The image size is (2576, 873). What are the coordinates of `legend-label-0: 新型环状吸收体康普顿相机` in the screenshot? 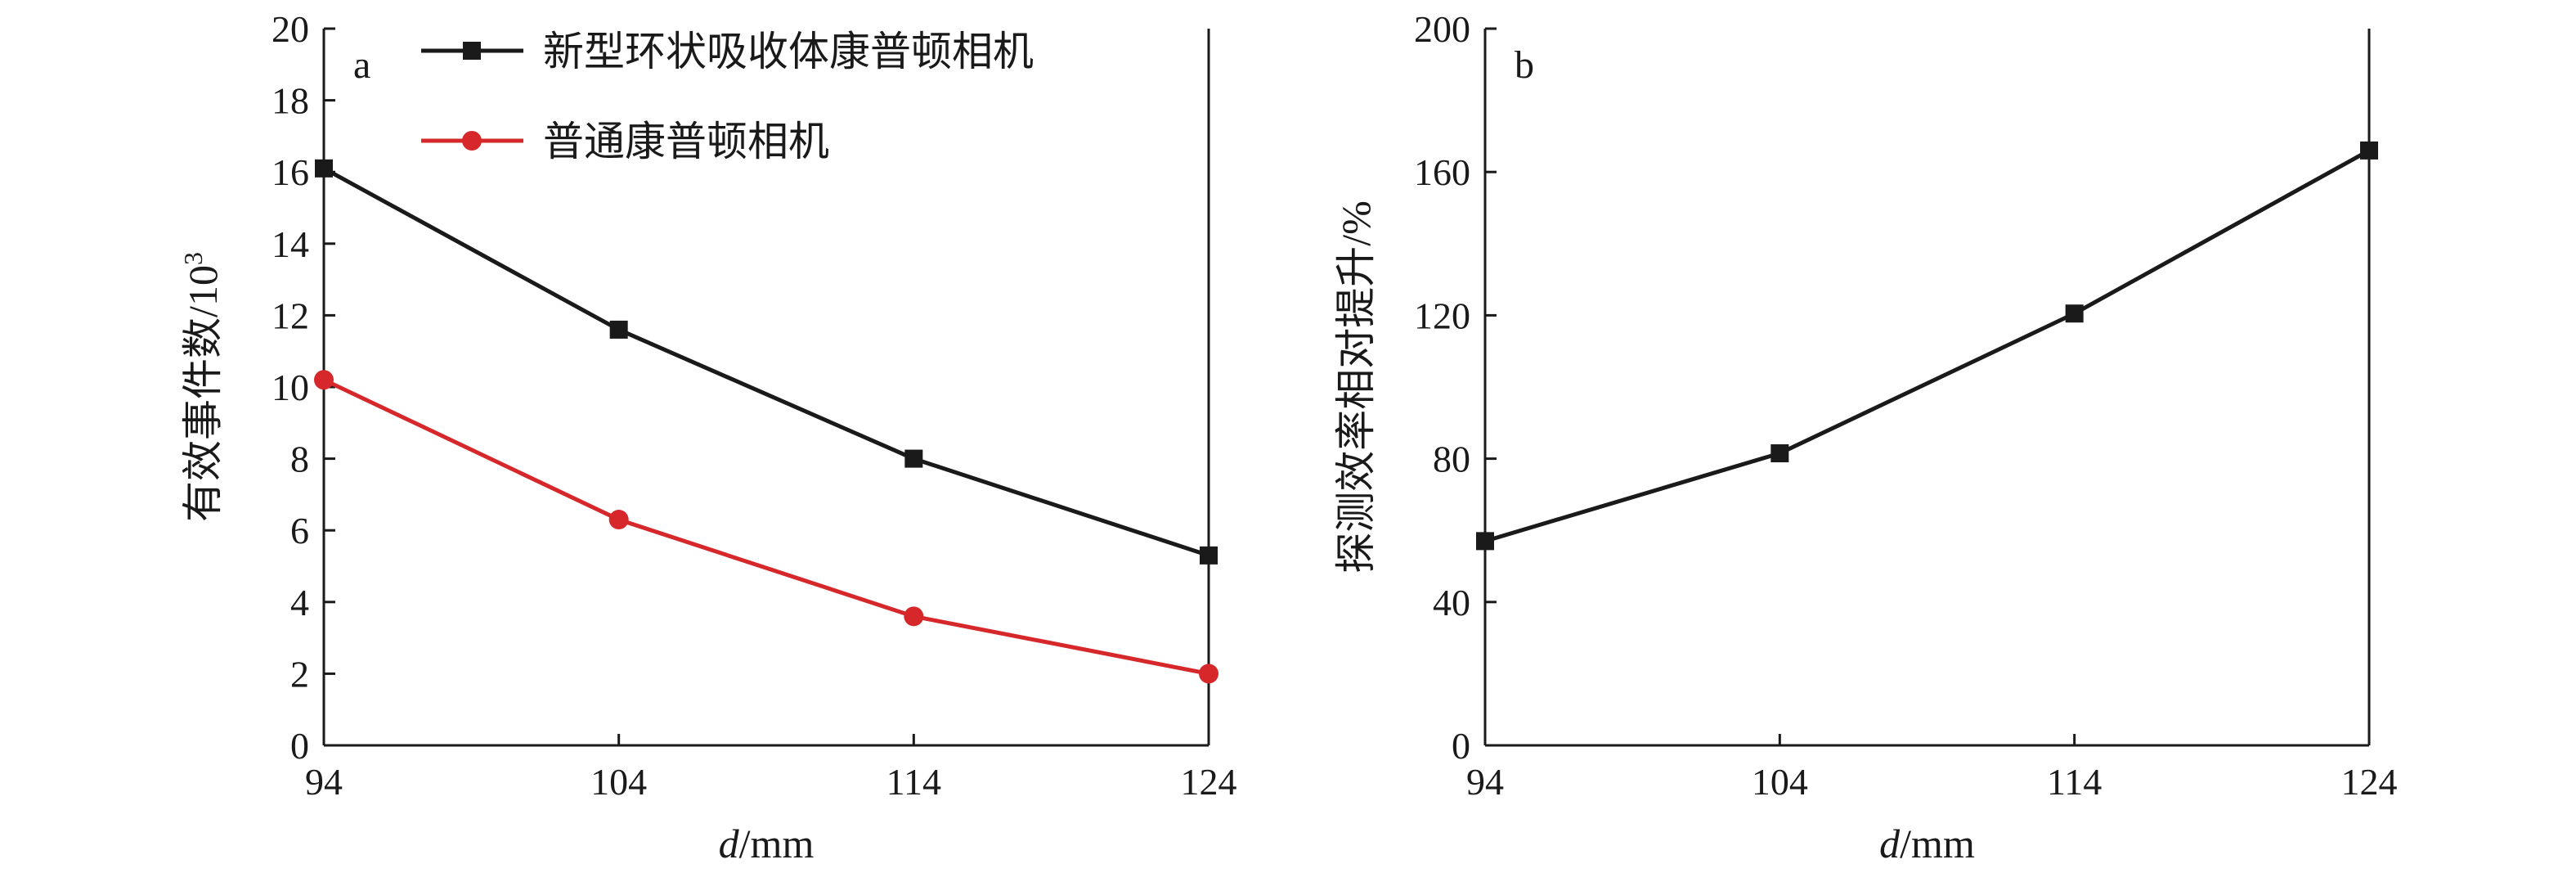 It's located at (788, 52).